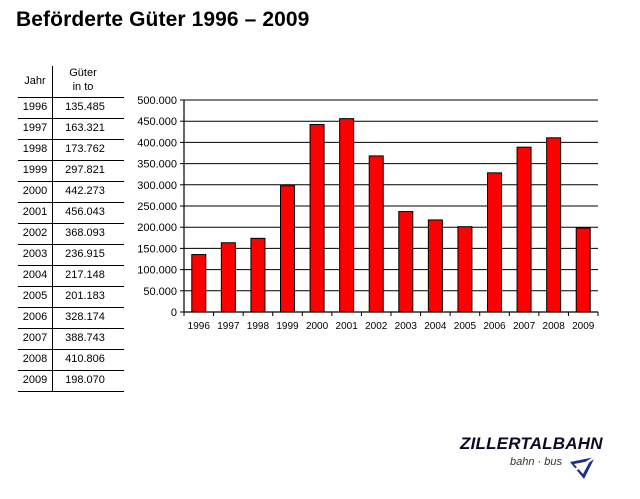 Image resolution: width=640 pixels, height=499 pixels. I want to click on y-tick-label: 0, so click(174, 313).